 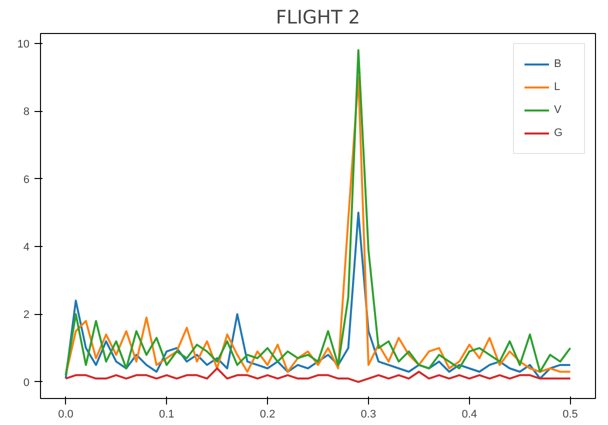 I want to click on legend-label: B, so click(x=558, y=64).